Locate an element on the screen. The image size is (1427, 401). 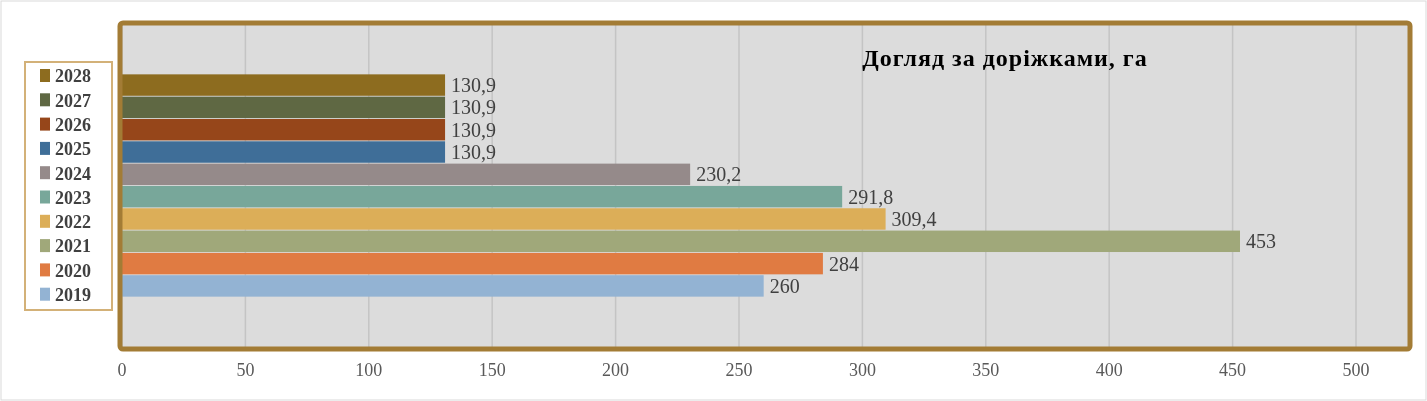
x-tick-label: 0 is located at coordinates (122, 370).